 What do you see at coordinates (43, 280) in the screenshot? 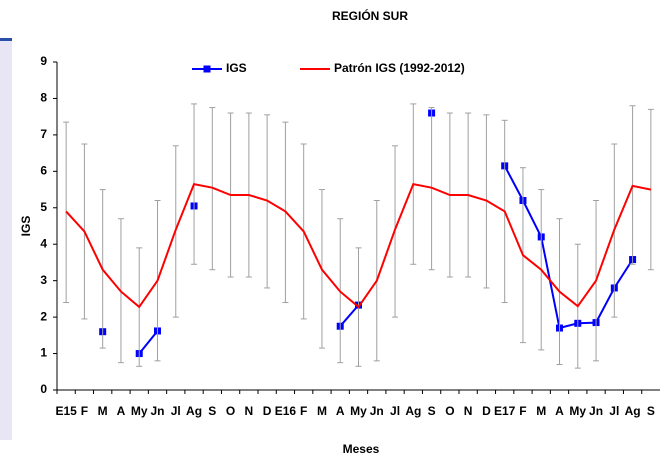
I see `y-tick-label: 3` at bounding box center [43, 280].